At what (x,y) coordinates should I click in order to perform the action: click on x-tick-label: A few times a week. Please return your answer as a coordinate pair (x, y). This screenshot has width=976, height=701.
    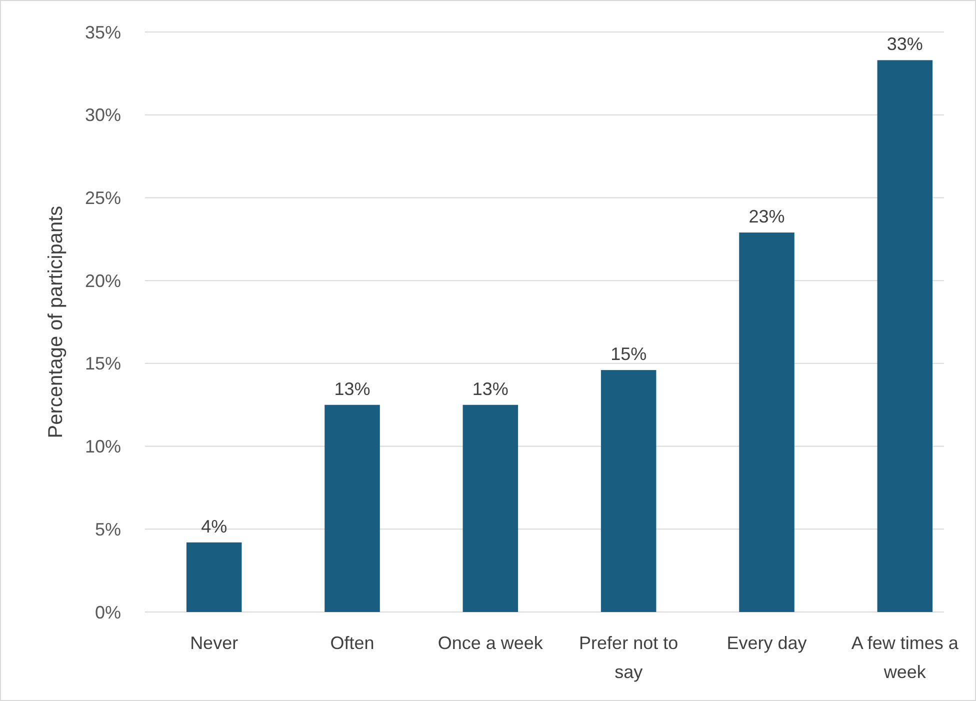
    Looking at the image, I should click on (905, 657).